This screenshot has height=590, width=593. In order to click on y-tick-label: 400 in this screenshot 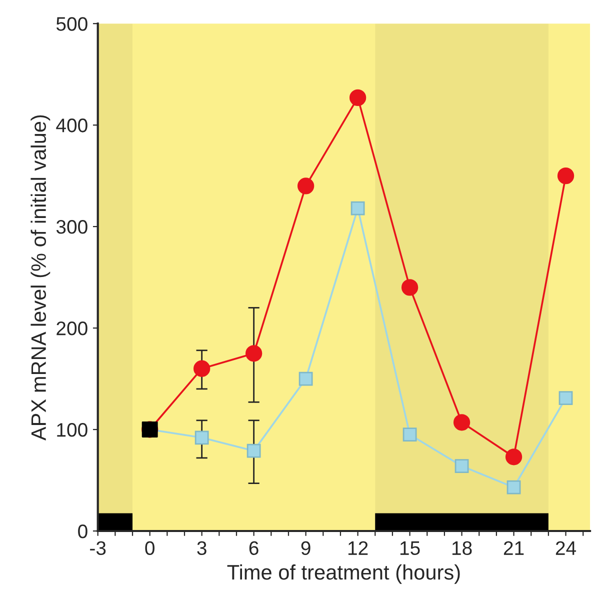, I will do `click(72, 125)`.